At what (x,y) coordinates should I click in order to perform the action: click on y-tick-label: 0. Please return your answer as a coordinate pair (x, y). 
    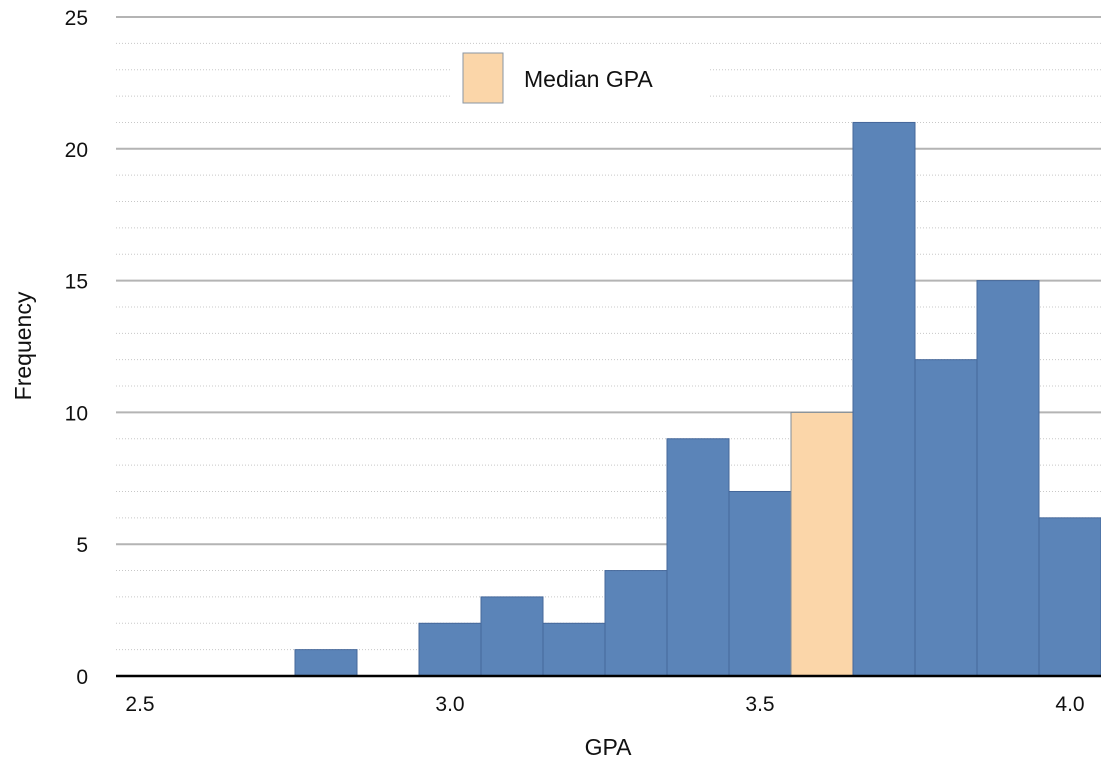
    Looking at the image, I should click on (82, 677).